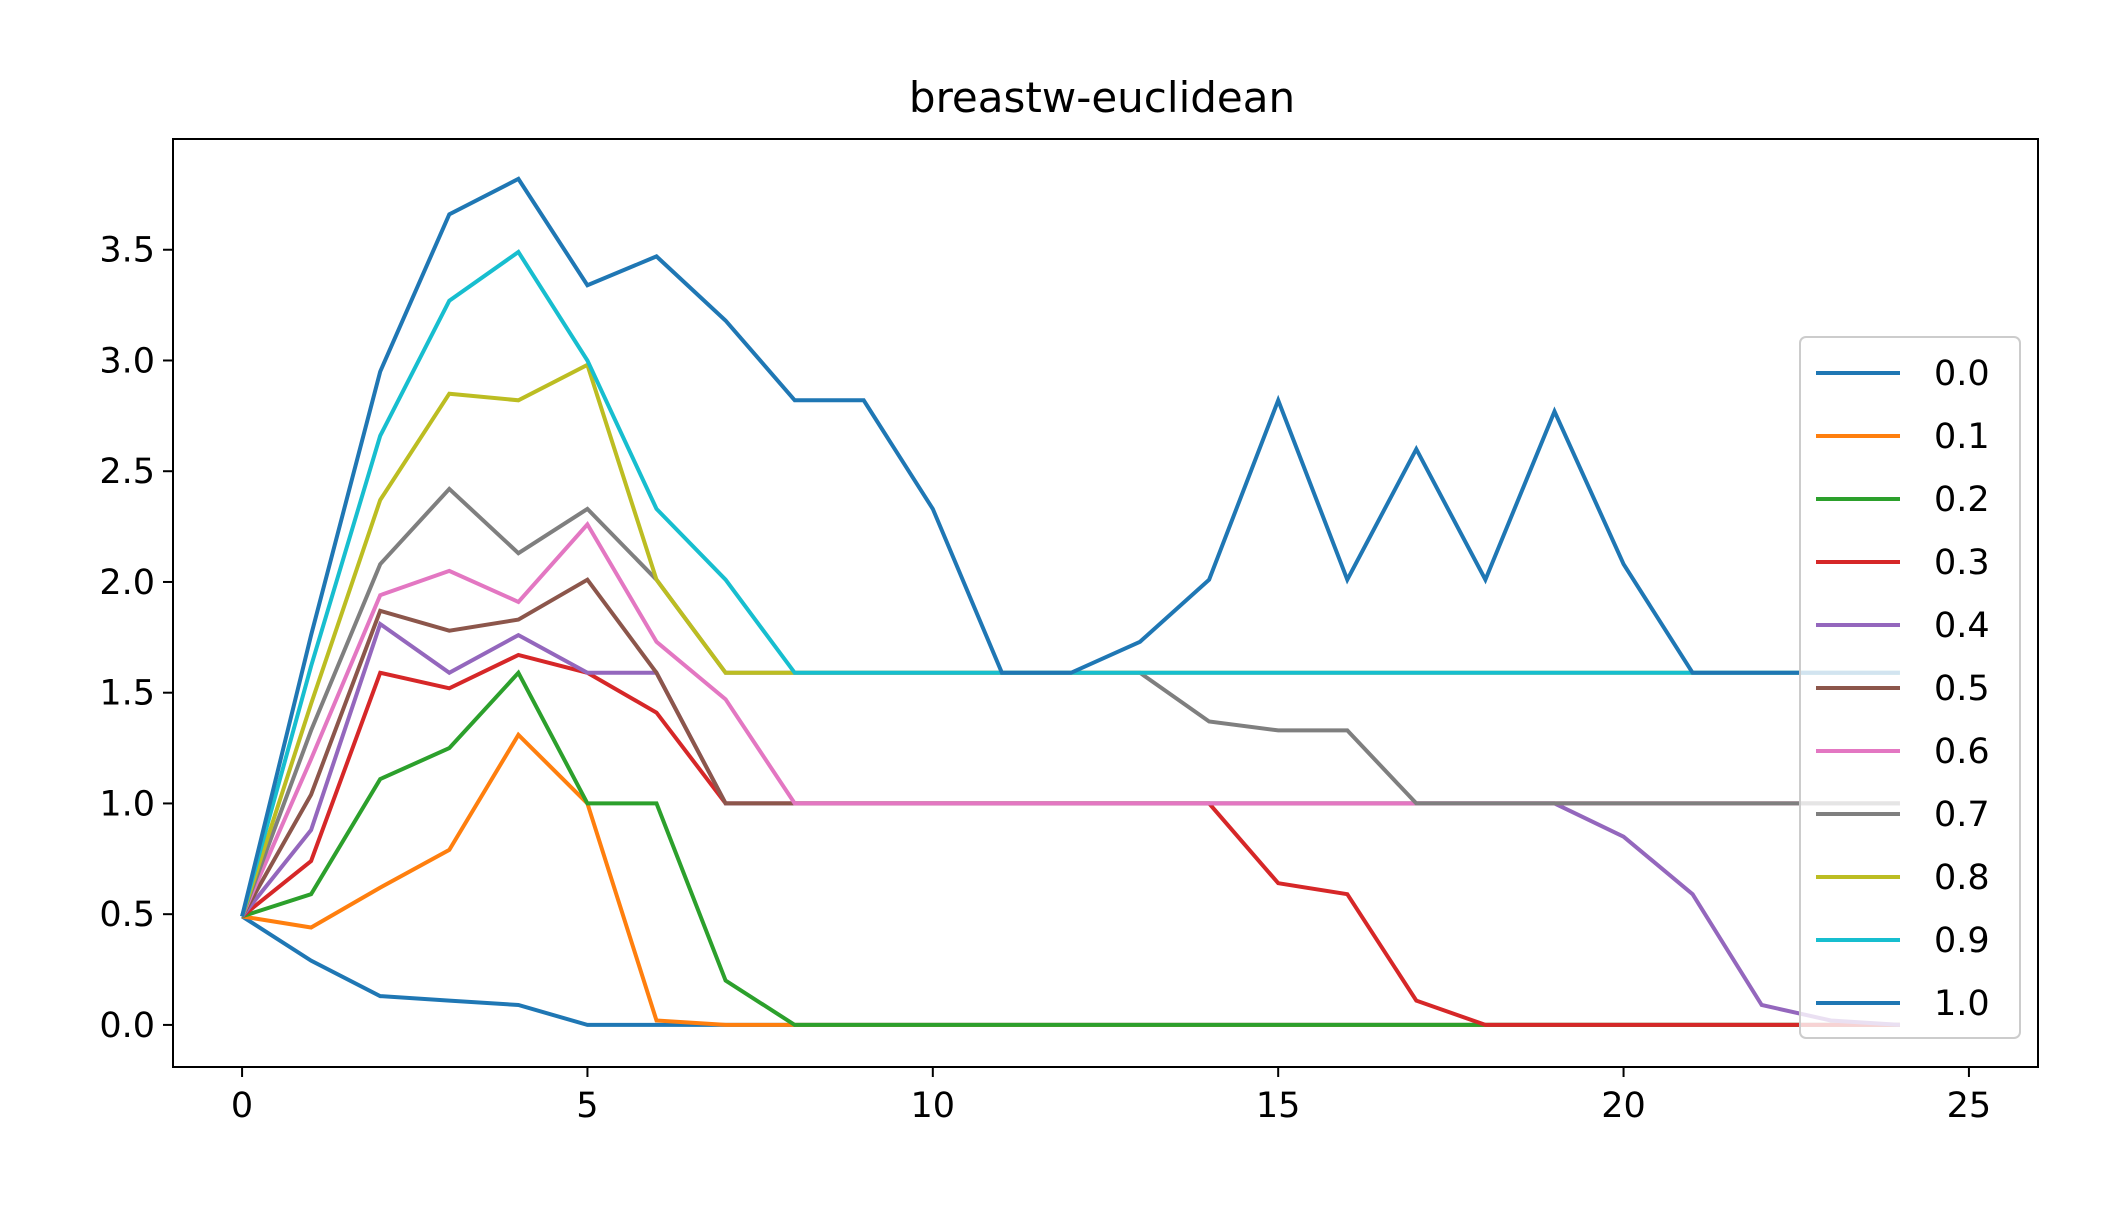  Describe the element at coordinates (1962, 878) in the screenshot. I see `legend-label: 0.8` at that location.